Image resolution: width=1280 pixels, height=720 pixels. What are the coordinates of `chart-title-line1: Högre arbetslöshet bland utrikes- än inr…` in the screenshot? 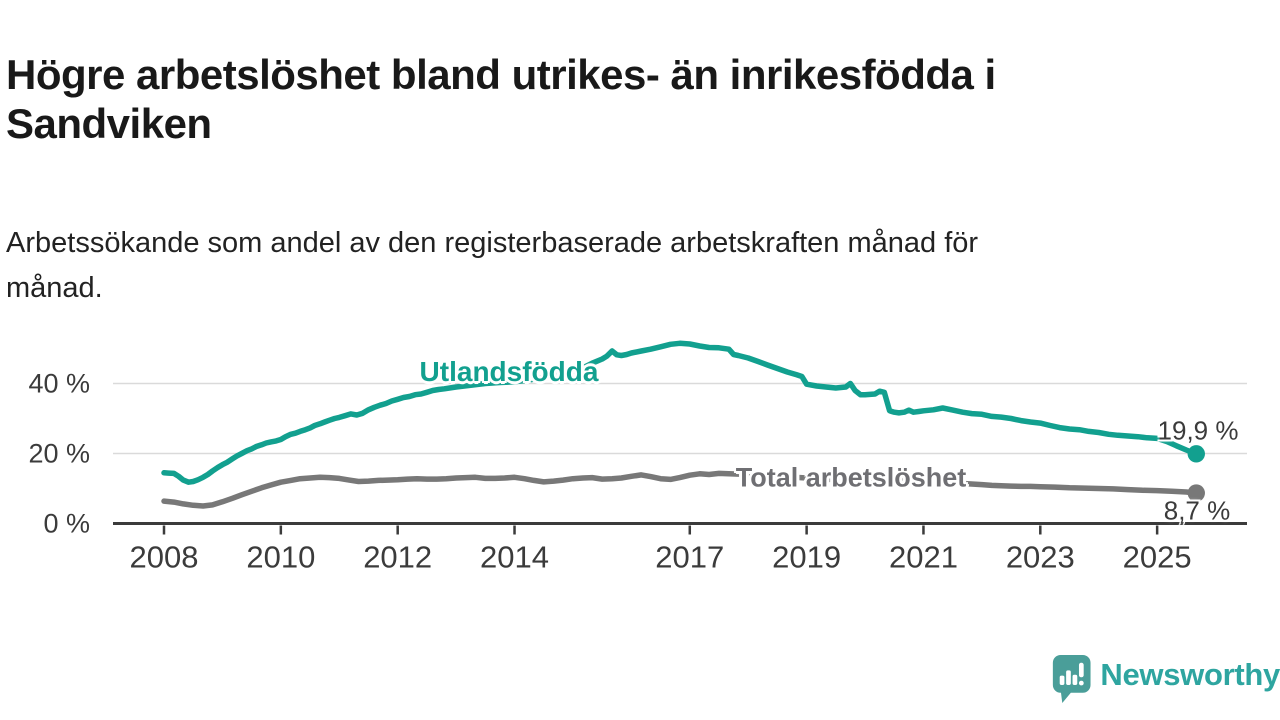 It's located at (501, 75).